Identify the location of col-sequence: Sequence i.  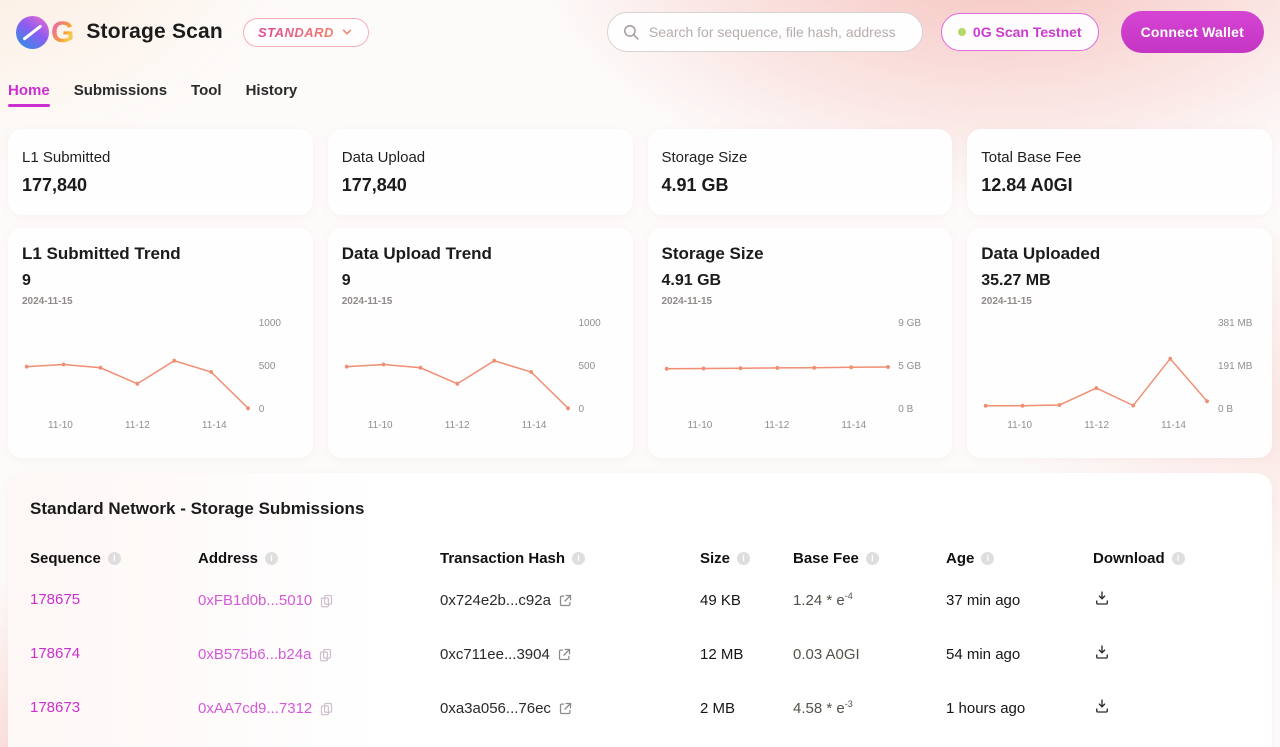
(114, 558).